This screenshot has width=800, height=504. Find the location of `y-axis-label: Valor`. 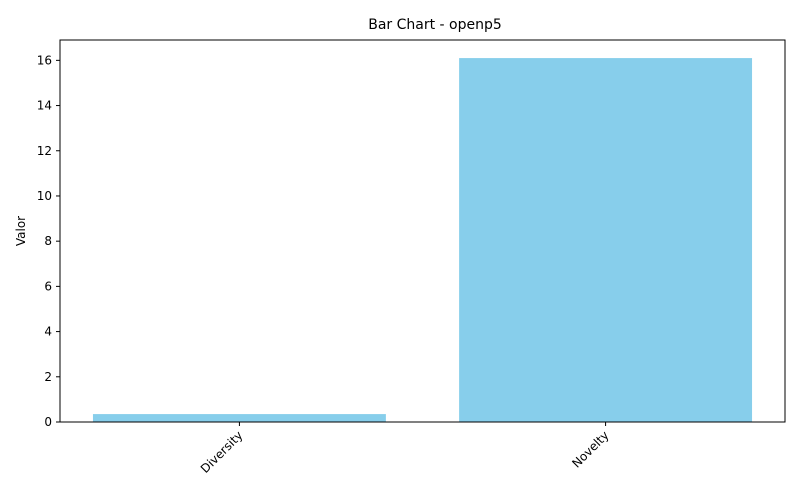

y-axis-label: Valor is located at coordinates (21, 231).